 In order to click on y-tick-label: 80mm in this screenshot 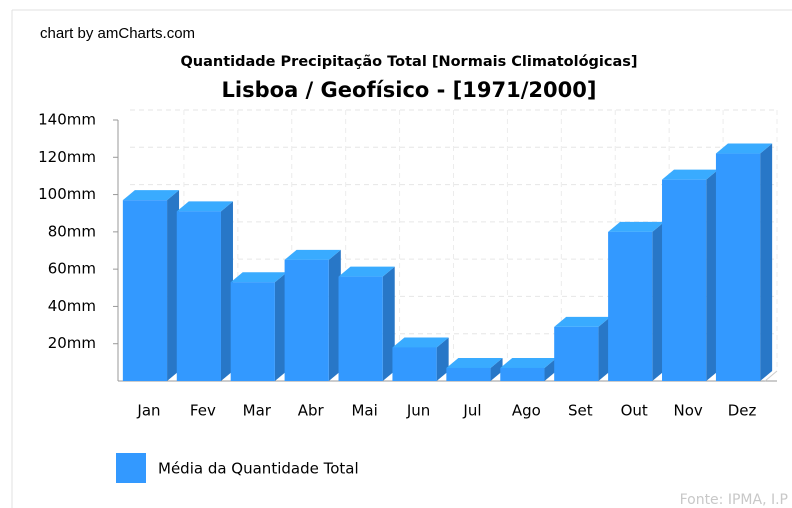, I will do `click(72, 231)`.